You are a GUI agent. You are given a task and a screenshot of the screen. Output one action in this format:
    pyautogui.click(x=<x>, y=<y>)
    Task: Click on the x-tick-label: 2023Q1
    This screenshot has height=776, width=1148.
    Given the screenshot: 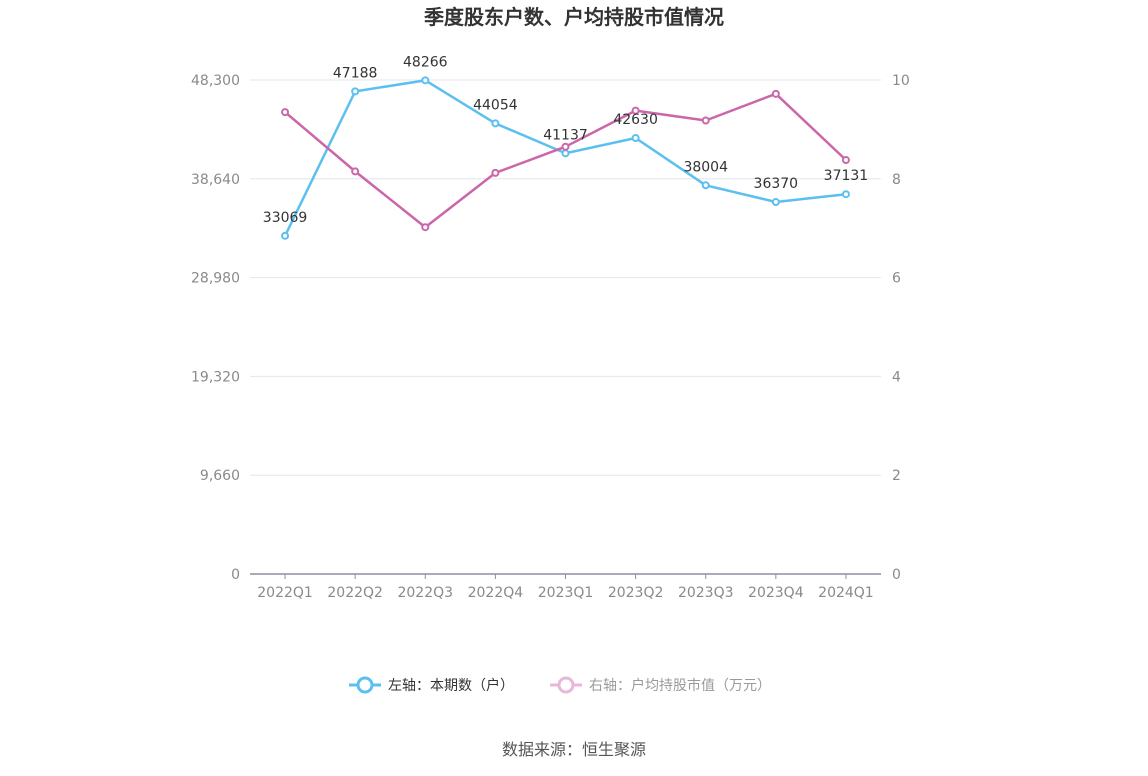 What is the action you would take?
    pyautogui.click(x=566, y=593)
    